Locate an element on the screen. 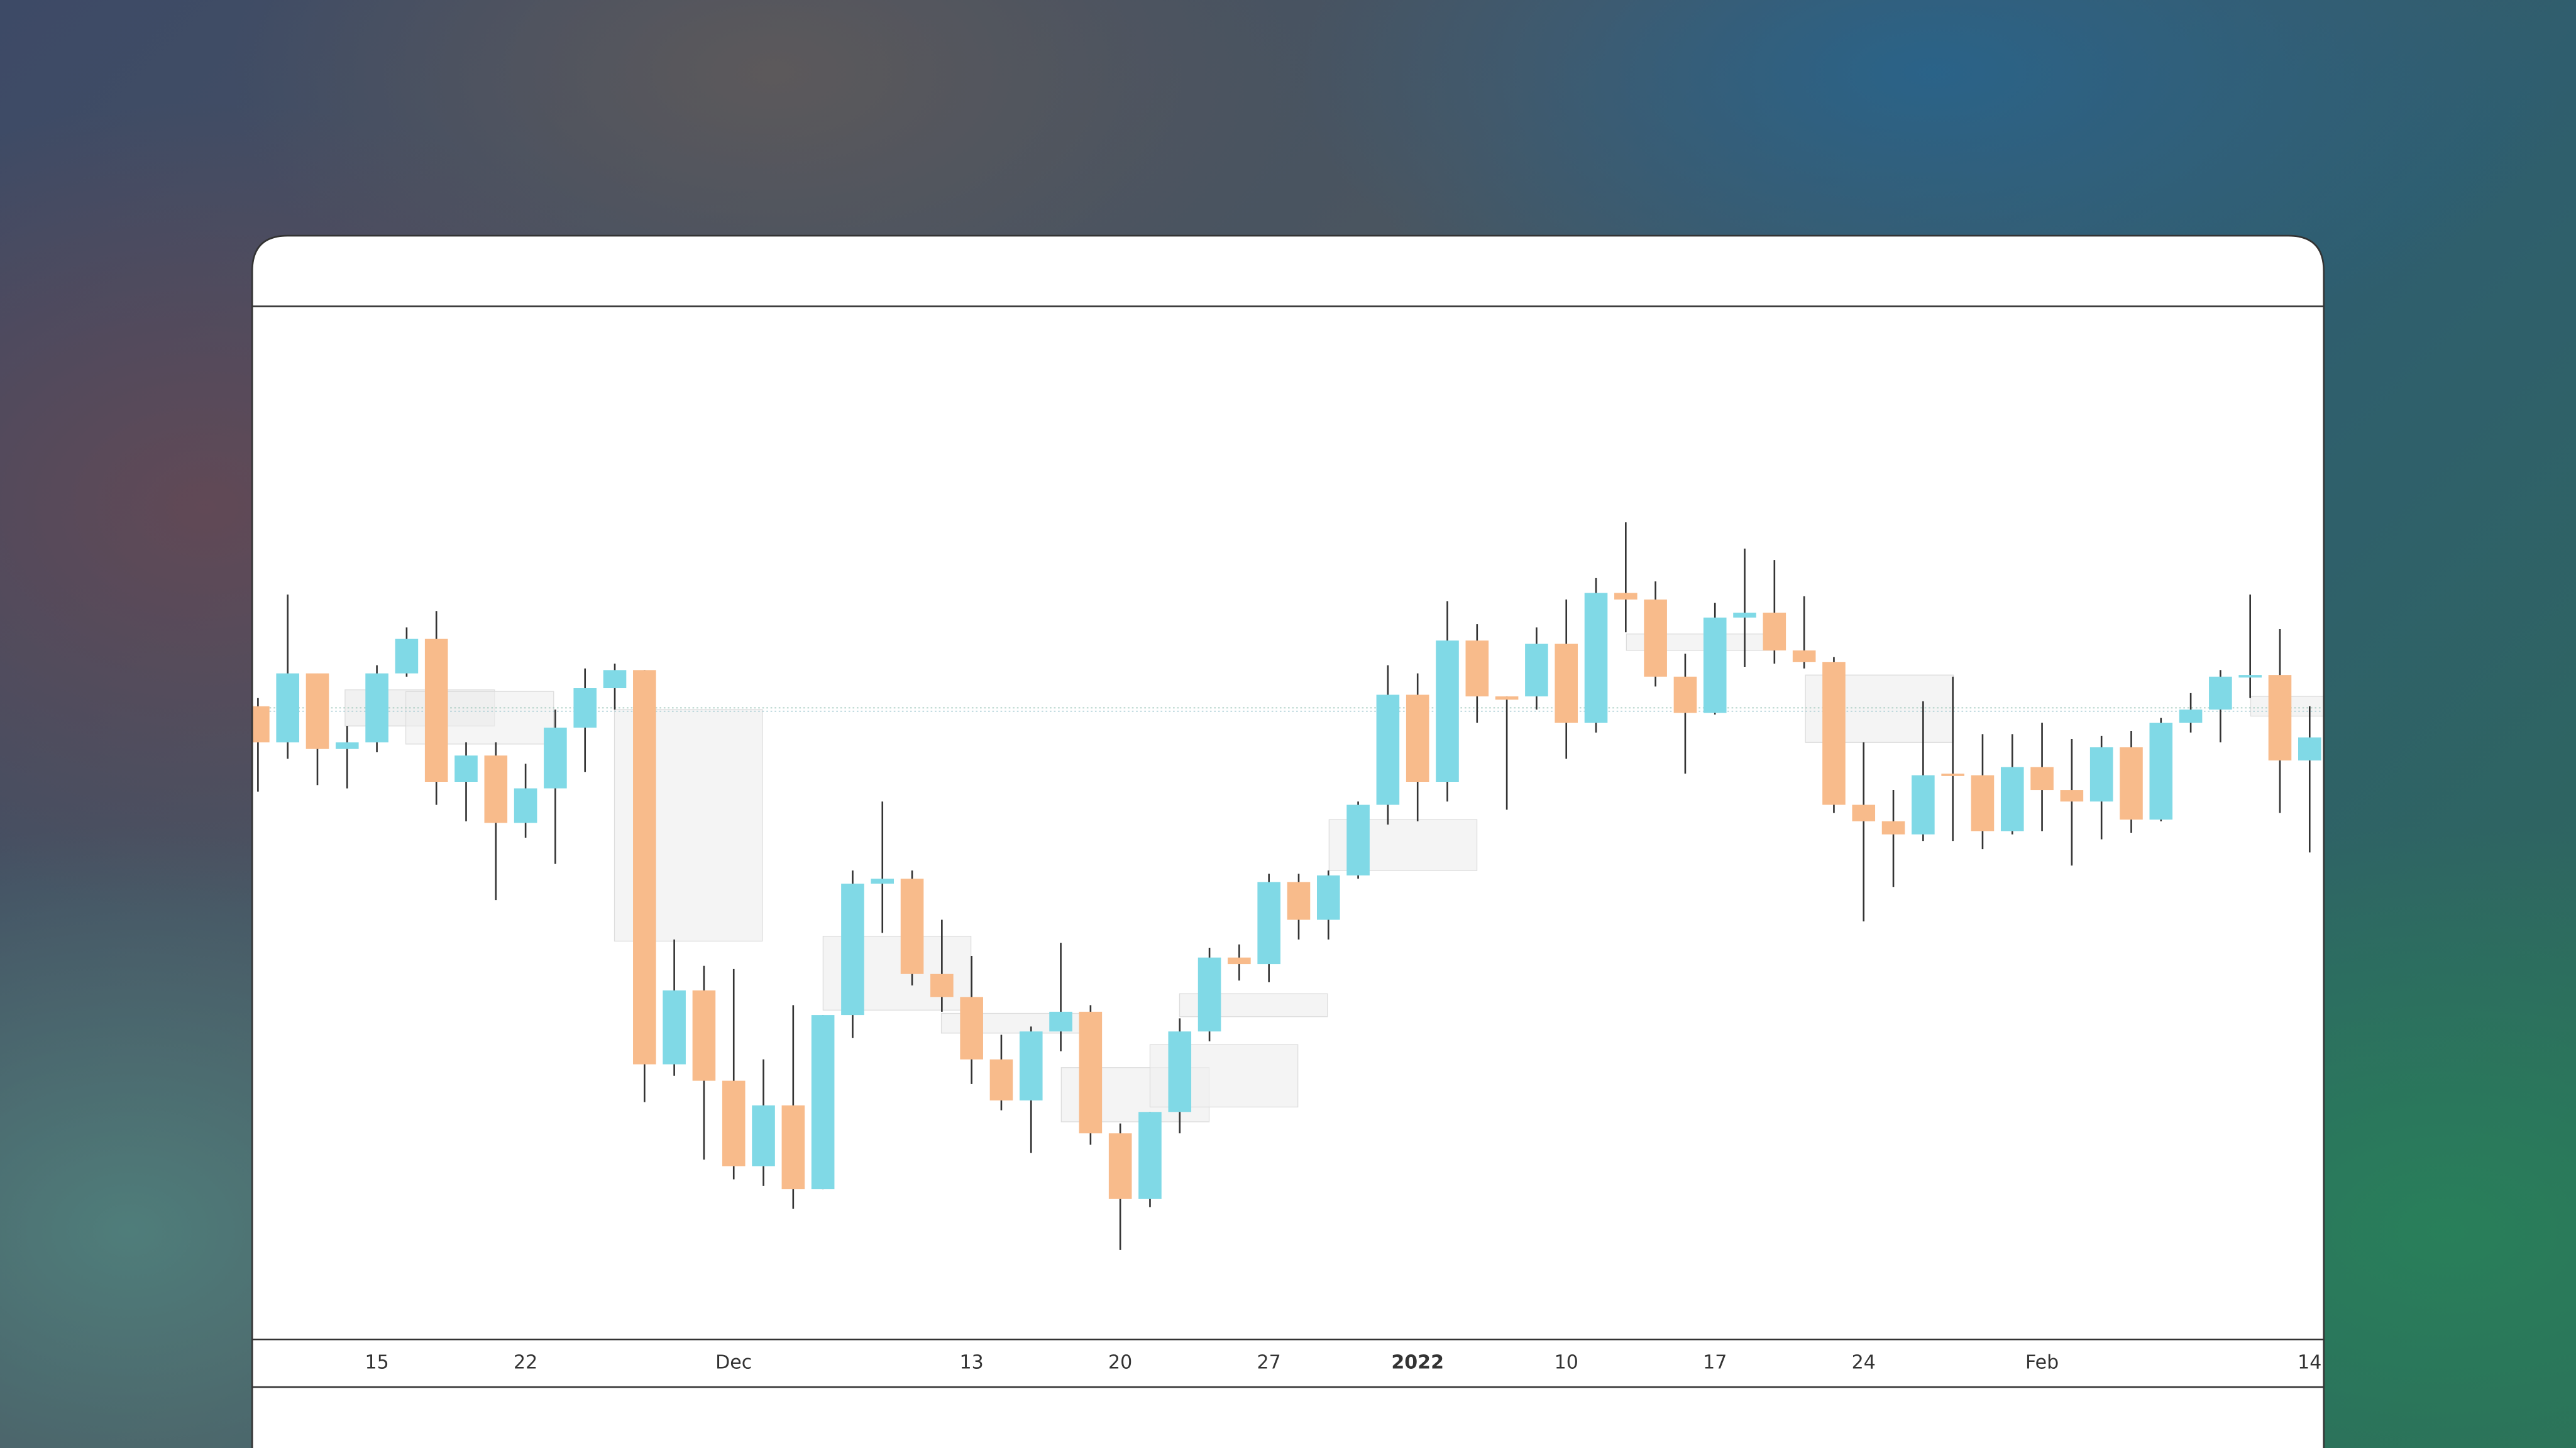  zone is located at coordinates (2286, 706).